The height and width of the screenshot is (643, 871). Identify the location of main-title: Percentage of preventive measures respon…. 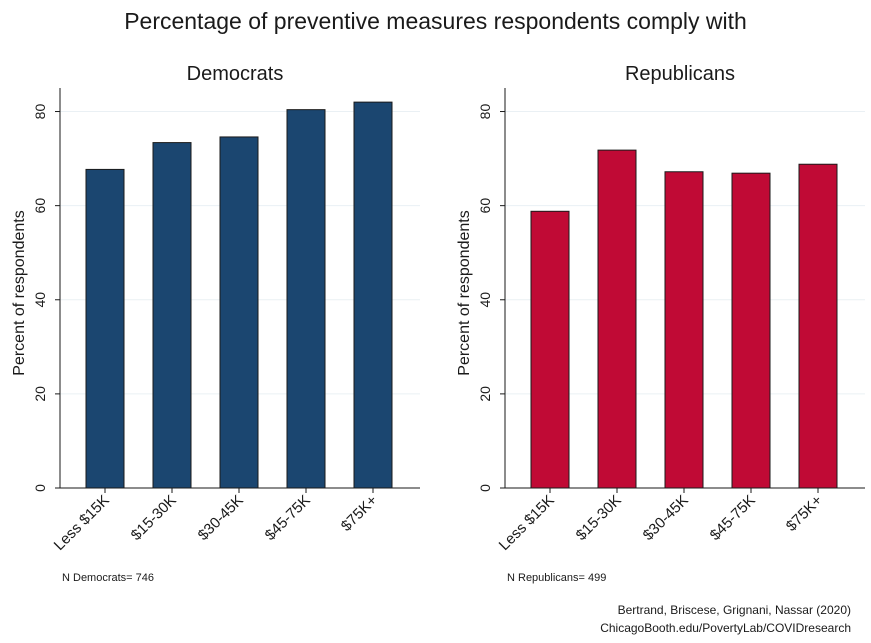
(435, 21).